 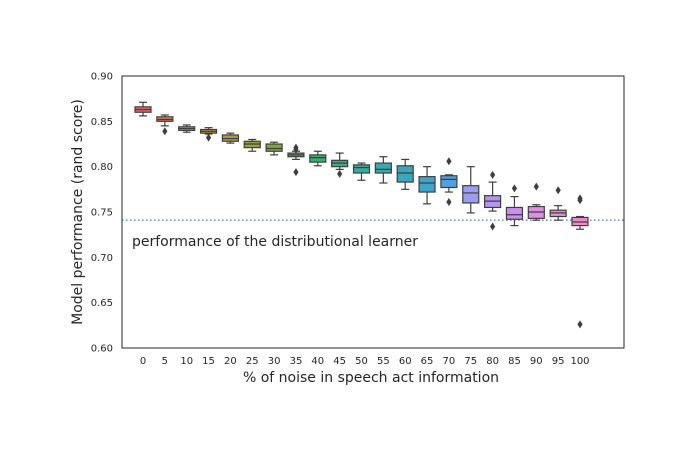 What do you see at coordinates (449, 361) in the screenshot?
I see `x-tick-label: 70` at bounding box center [449, 361].